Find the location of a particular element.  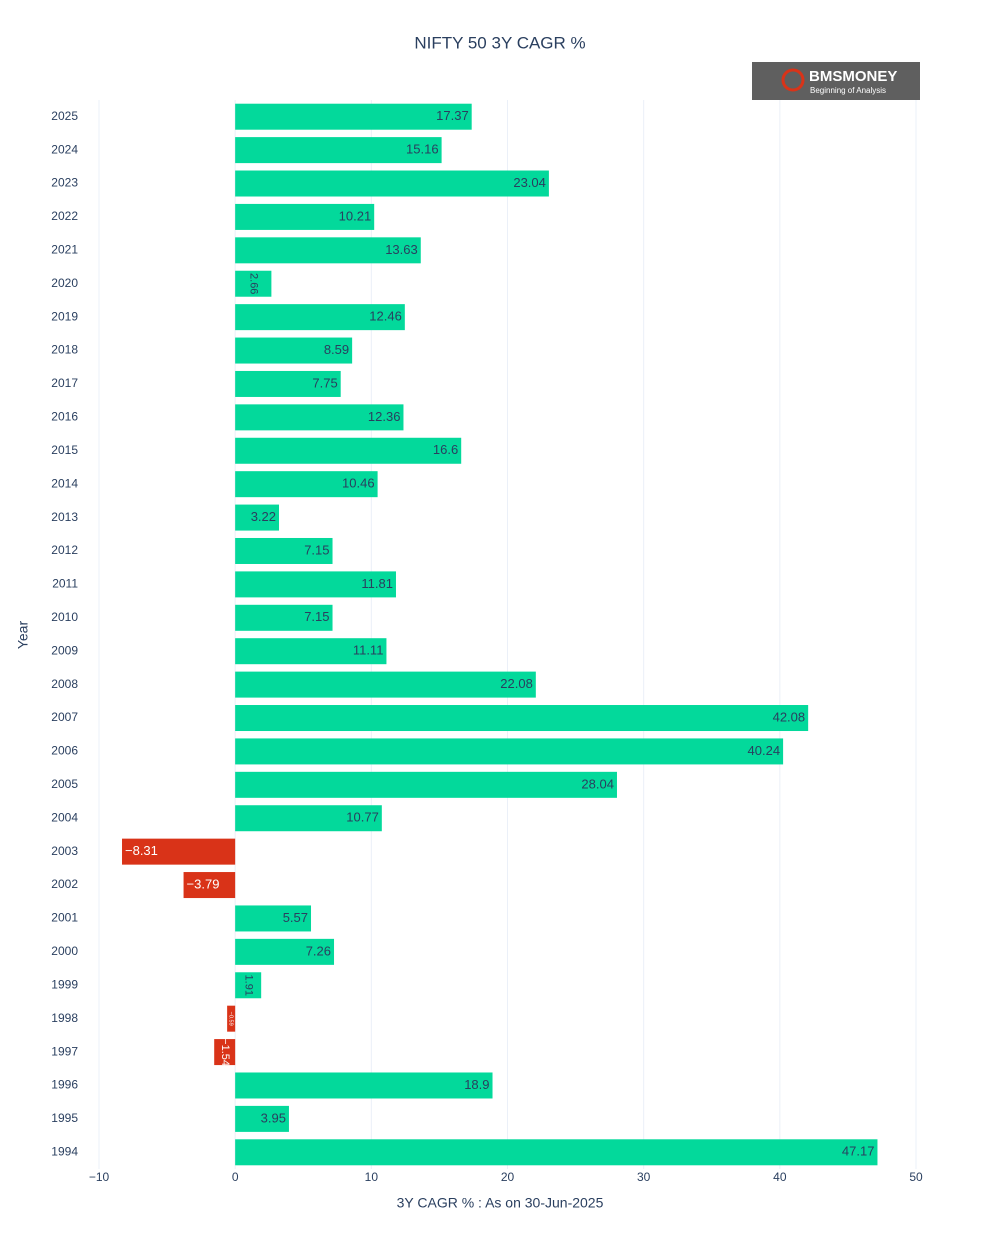

value-label: 11.81 is located at coordinates (377, 583).